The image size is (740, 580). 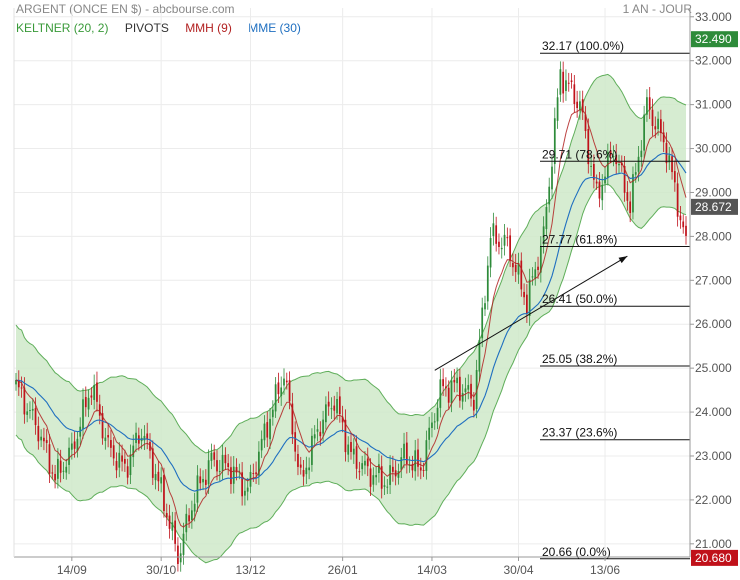 What do you see at coordinates (713, 61) in the screenshot?
I see `y-tick-label: 32.000` at bounding box center [713, 61].